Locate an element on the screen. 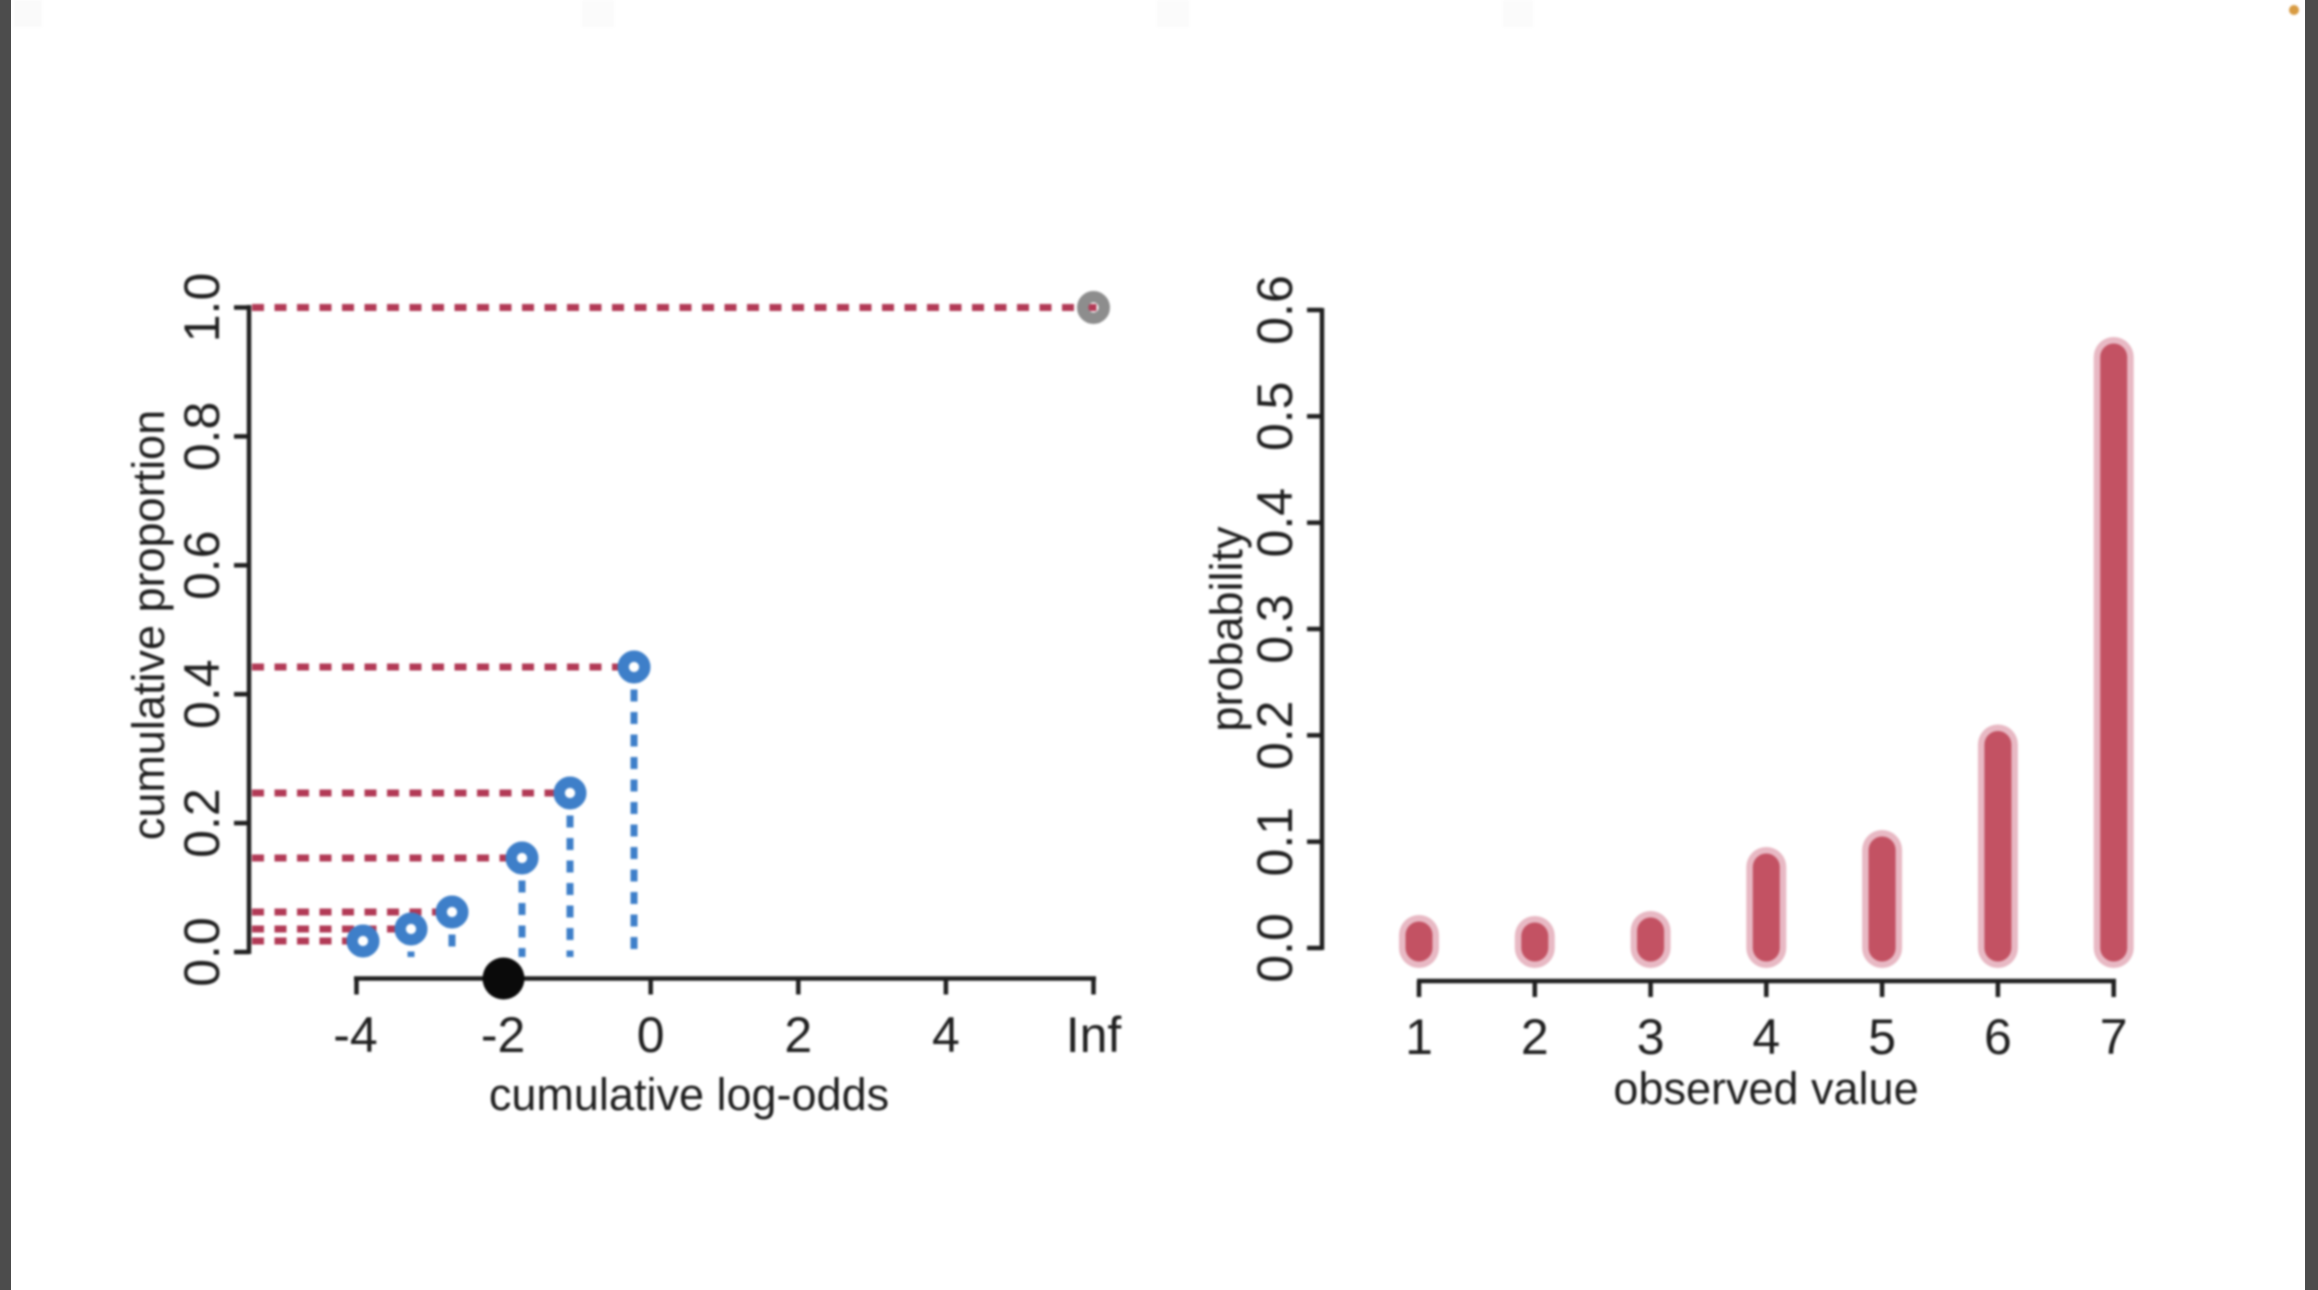  svg-text: 0.3 is located at coordinates (1275, 629).